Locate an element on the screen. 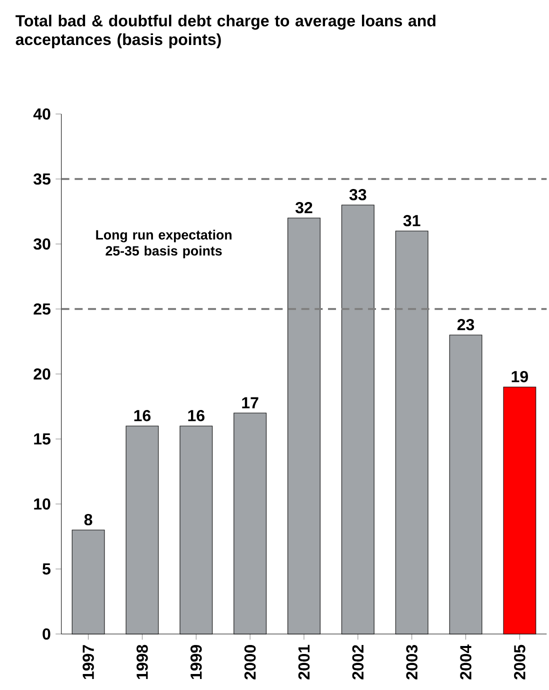 The width and height of the screenshot is (549, 690). x-tick-label: 2001 is located at coordinates (304, 662).